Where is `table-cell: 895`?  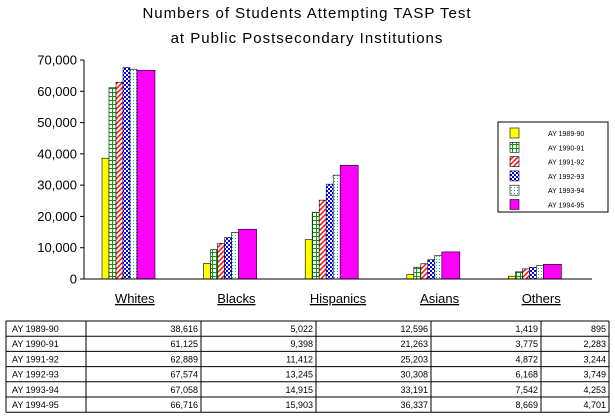 table-cell: 895 is located at coordinates (598, 329).